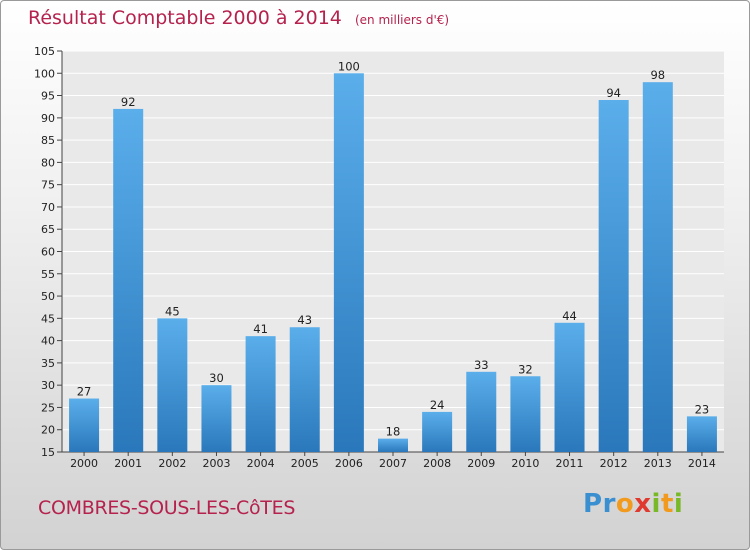 This screenshot has width=750, height=550. What do you see at coordinates (304, 320) in the screenshot?
I see `data-label: 43` at bounding box center [304, 320].